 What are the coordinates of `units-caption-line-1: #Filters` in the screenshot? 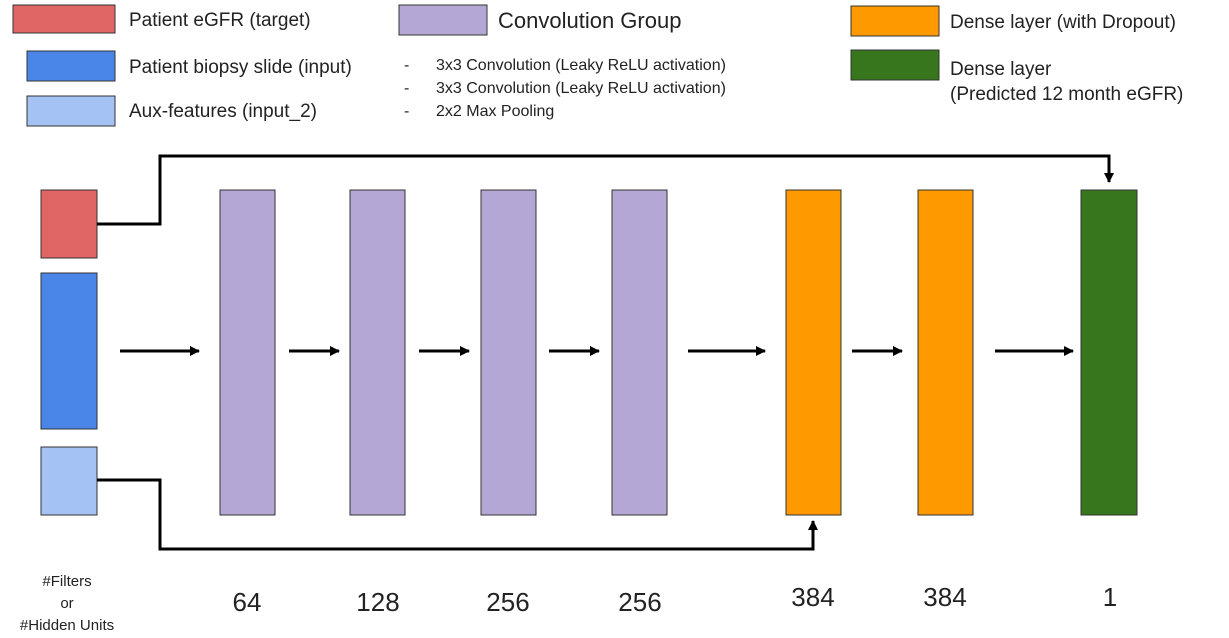 It's located at (66, 581).